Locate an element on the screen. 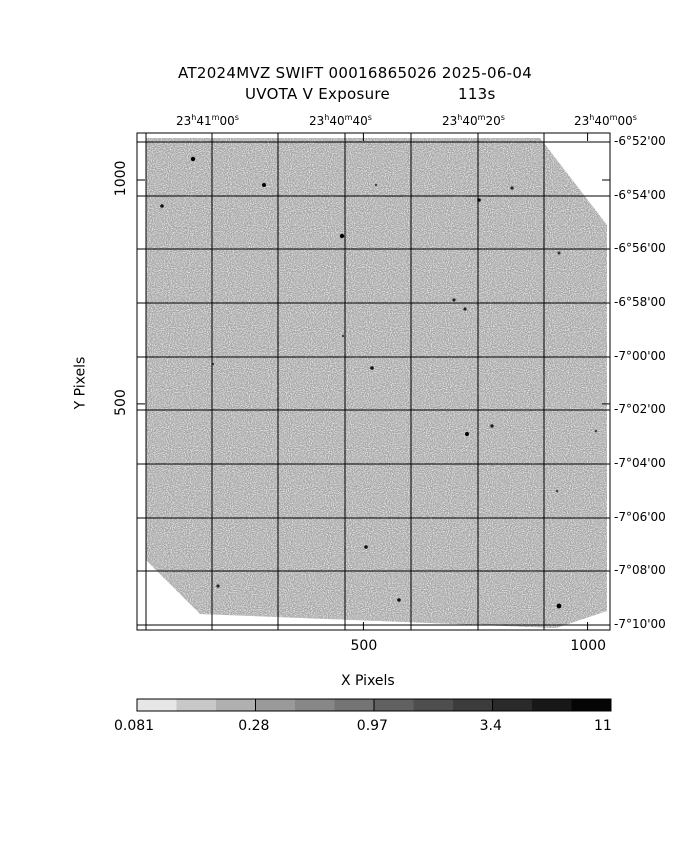  dec-tick-label: -7°02'00 is located at coordinates (640, 409).